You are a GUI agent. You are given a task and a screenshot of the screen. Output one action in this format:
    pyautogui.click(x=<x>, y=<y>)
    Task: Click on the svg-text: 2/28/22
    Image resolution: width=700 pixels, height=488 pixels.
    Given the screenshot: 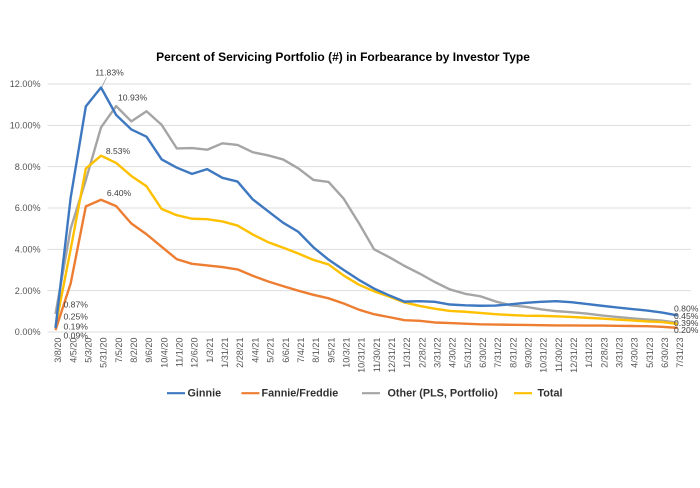 What is the action you would take?
    pyautogui.click(x=422, y=353)
    